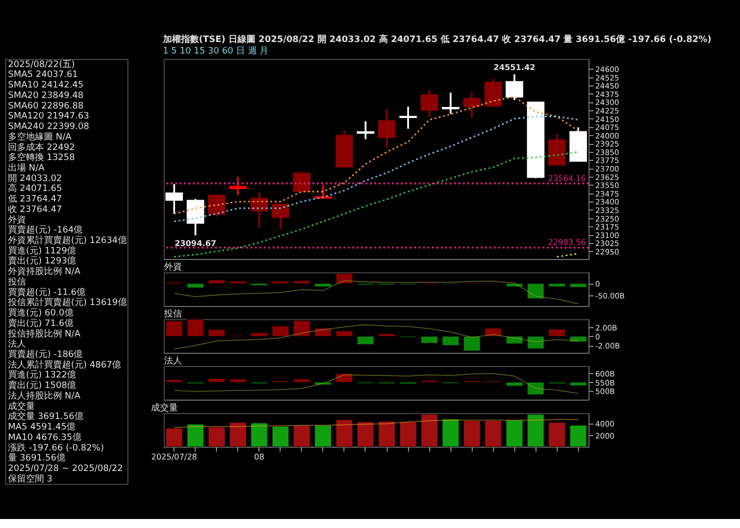 This screenshot has height=528, width=740. Describe the element at coordinates (16, 282) in the screenshot. I see `text: 投信` at that location.